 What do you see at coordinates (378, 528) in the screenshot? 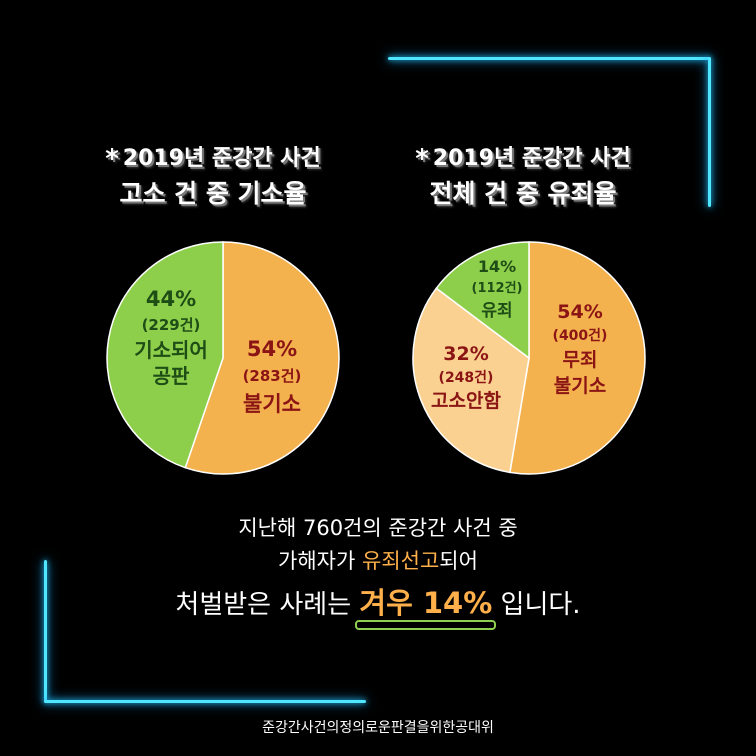
I see `caption-line1: 지난해 760건의 준강간 사건 중` at bounding box center [378, 528].